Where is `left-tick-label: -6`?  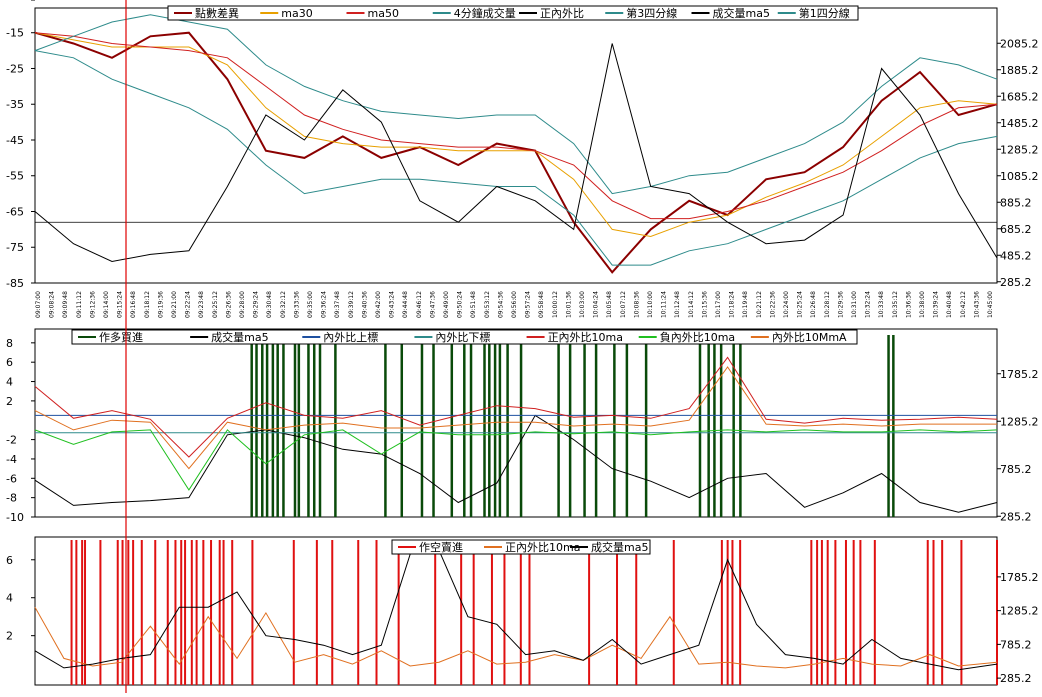 left-tick-label: -6 is located at coordinates (11, 478).